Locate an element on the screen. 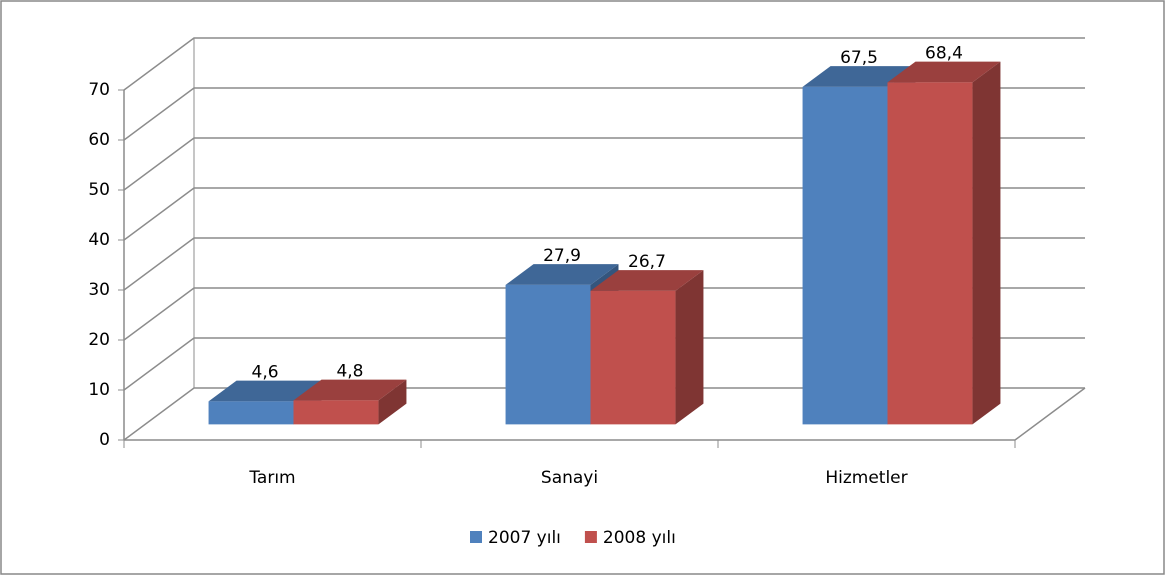 The width and height of the screenshot is (1165, 575). x-tick-label: Sanayi is located at coordinates (569, 478).